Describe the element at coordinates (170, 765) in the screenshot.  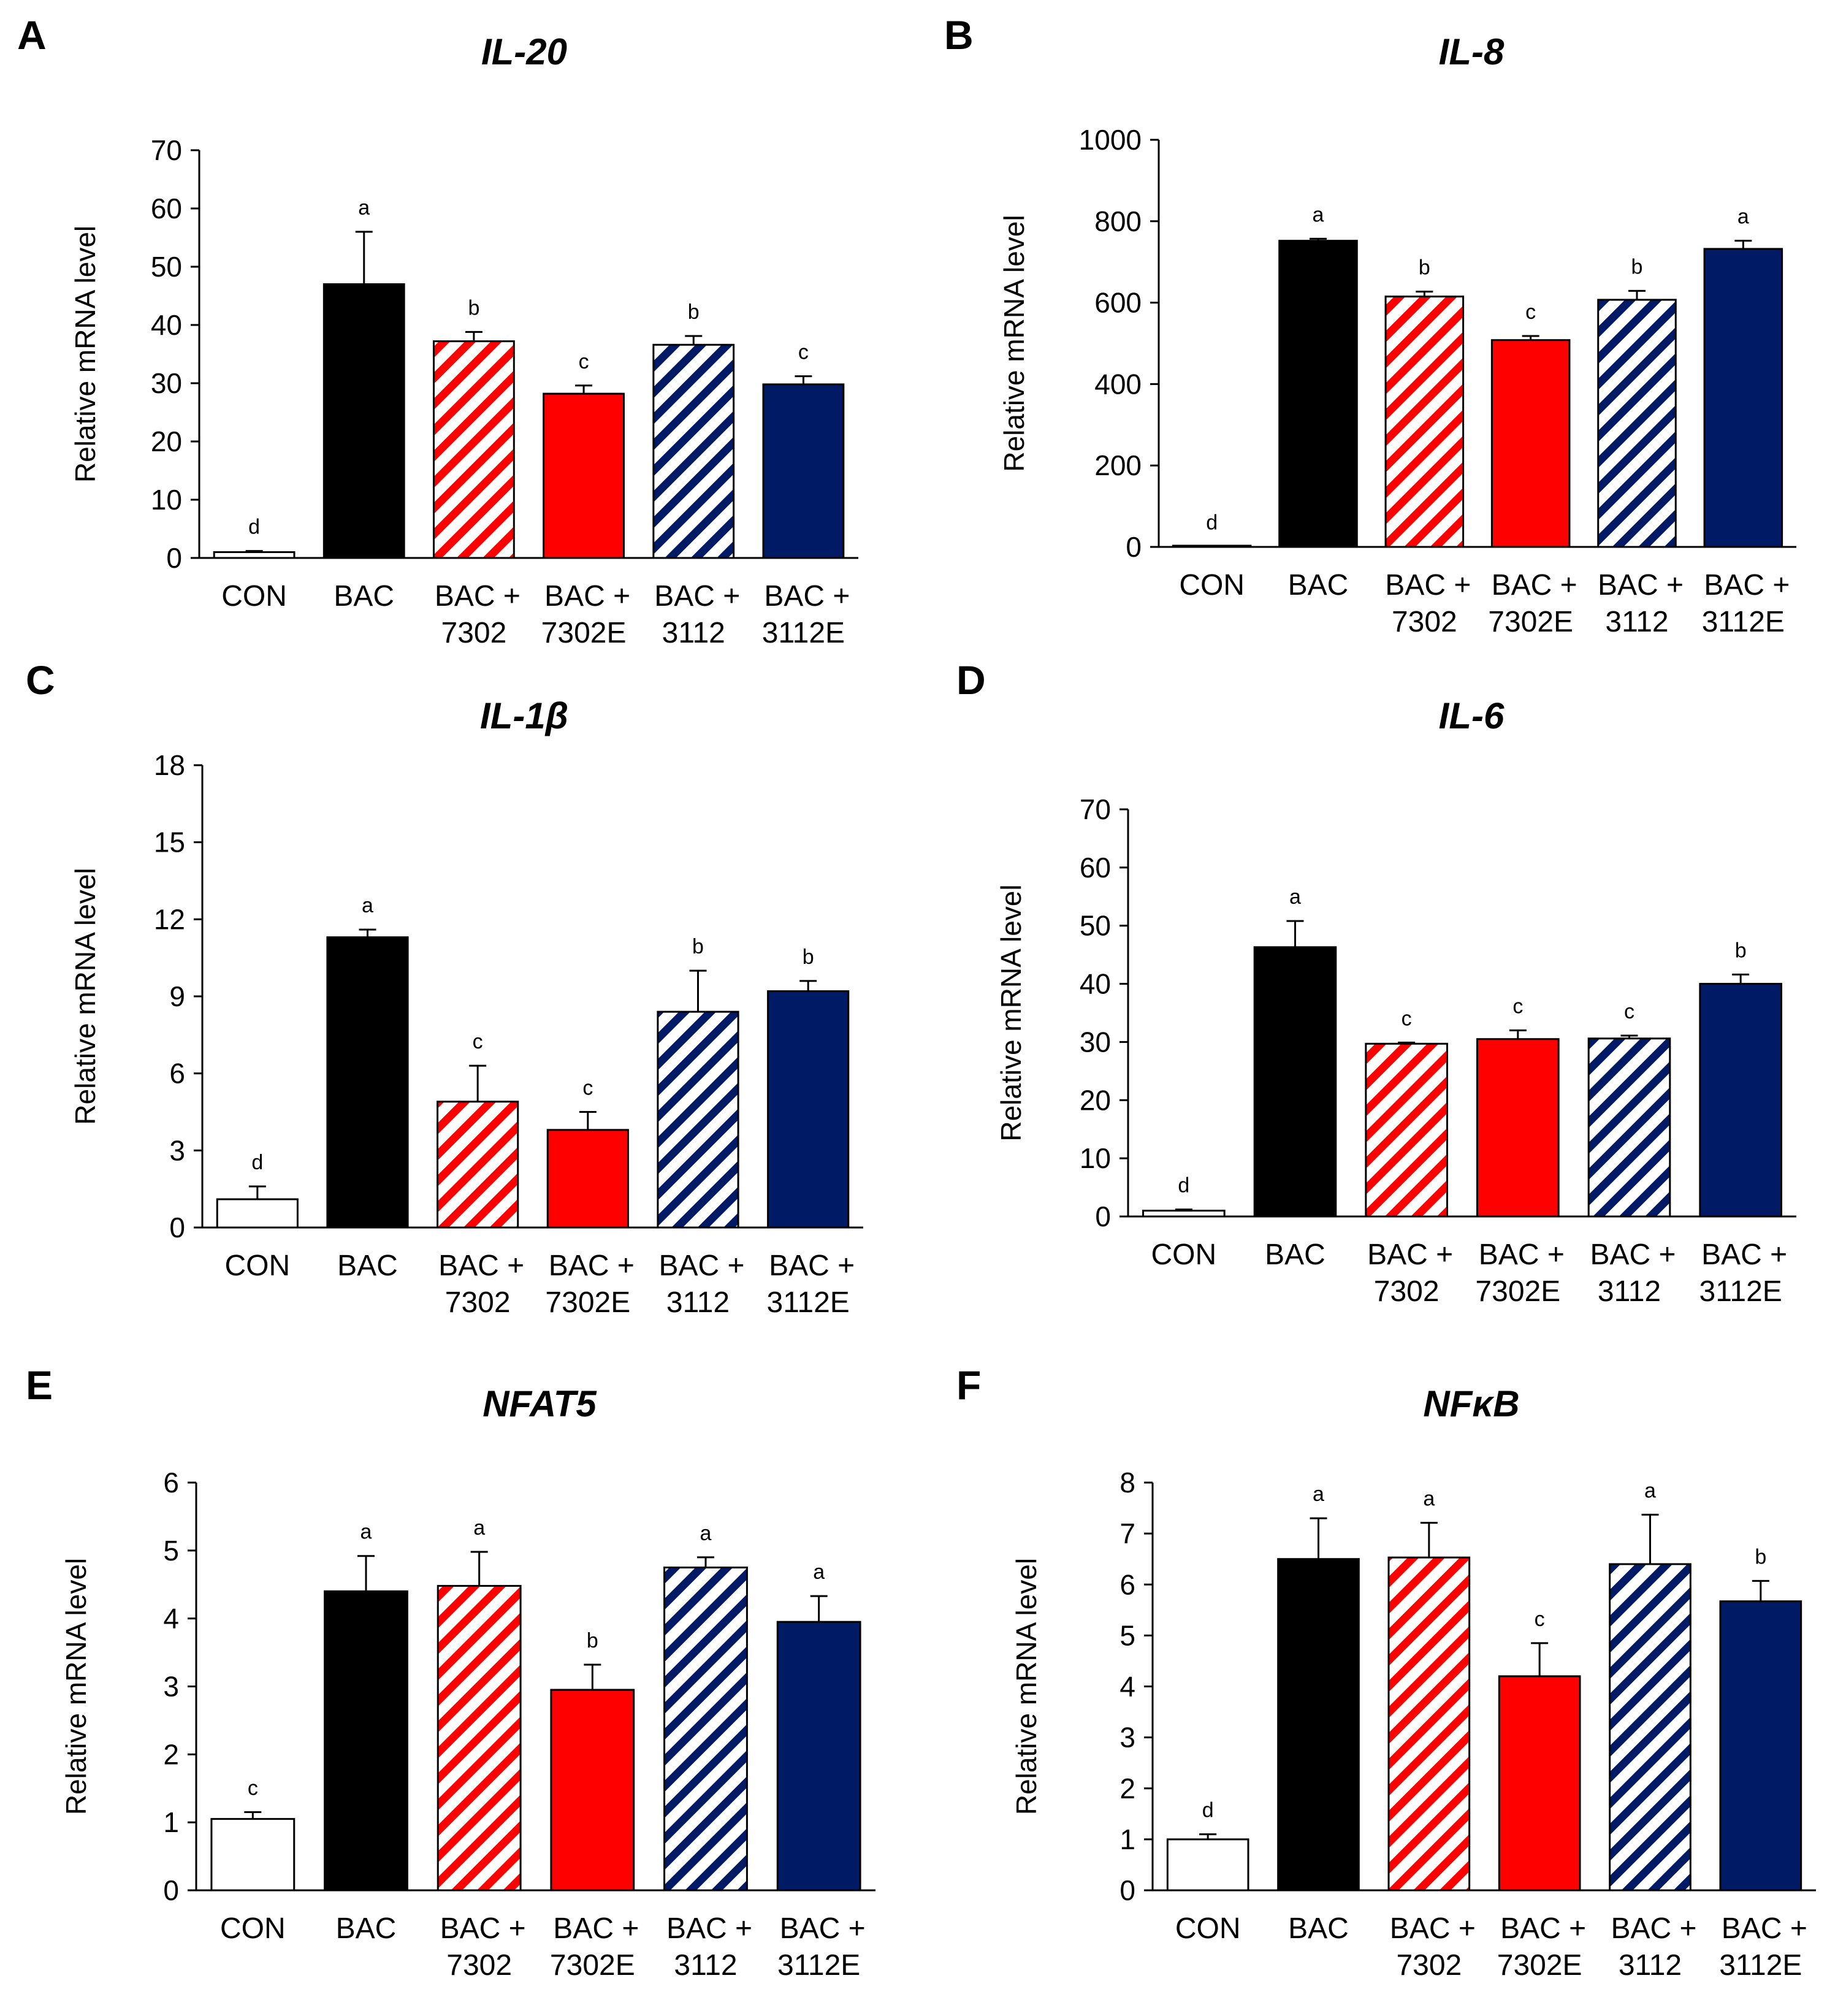
I see `y-tick-label: 18` at that location.